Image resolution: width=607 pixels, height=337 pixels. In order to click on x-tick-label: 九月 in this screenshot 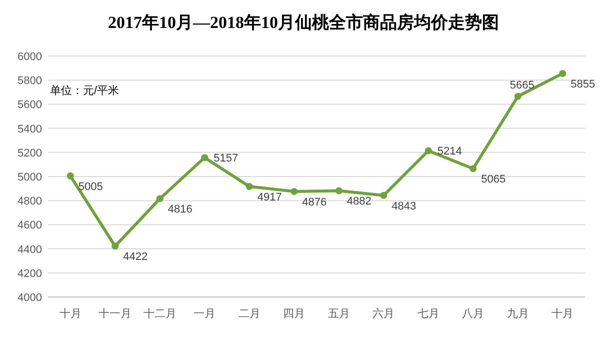, I will do `click(517, 313)`.